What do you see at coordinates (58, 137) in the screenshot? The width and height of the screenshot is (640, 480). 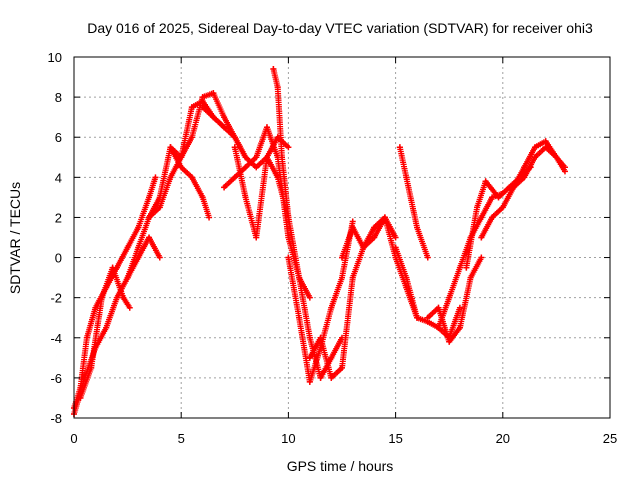 I see `y-tick-label: 6` at bounding box center [58, 137].